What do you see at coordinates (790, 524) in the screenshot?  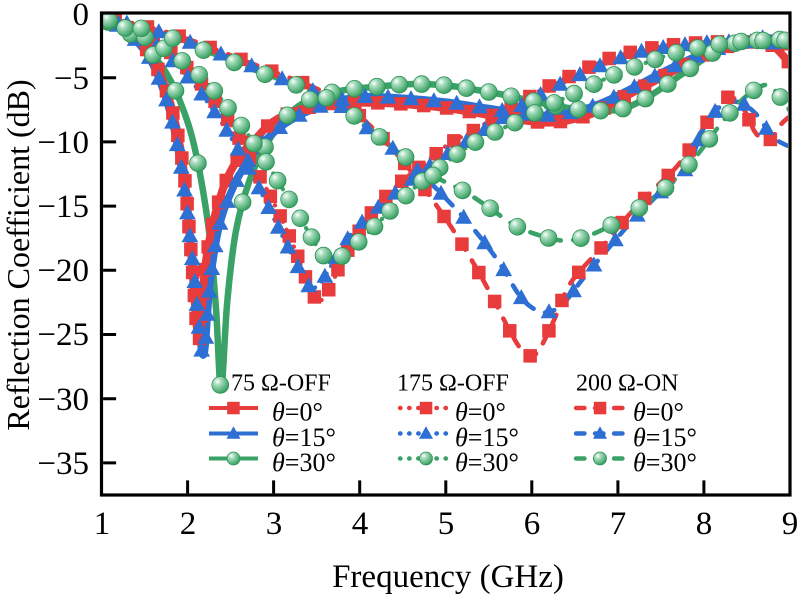 I see `svg-text: 9` at bounding box center [790, 524].